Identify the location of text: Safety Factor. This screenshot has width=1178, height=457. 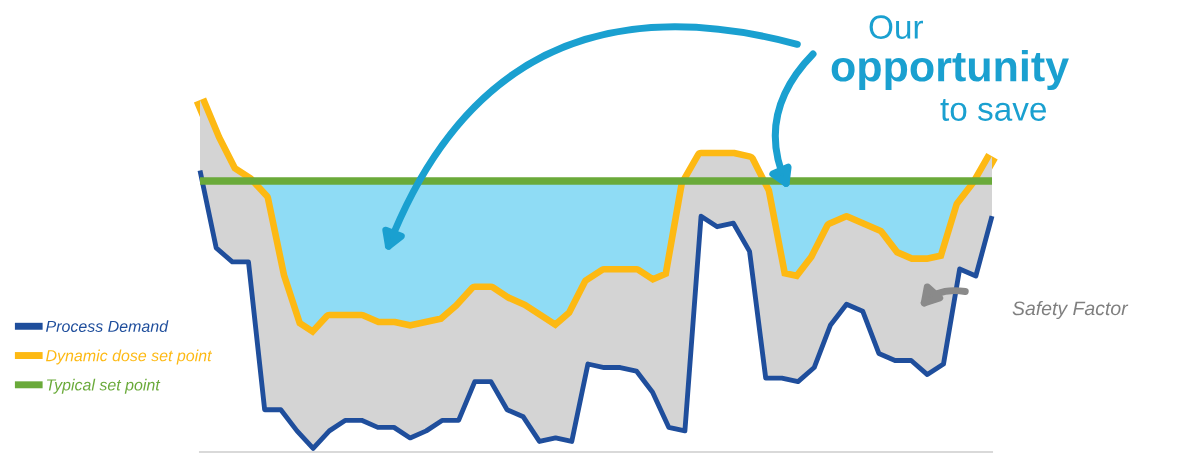
(1070, 310).